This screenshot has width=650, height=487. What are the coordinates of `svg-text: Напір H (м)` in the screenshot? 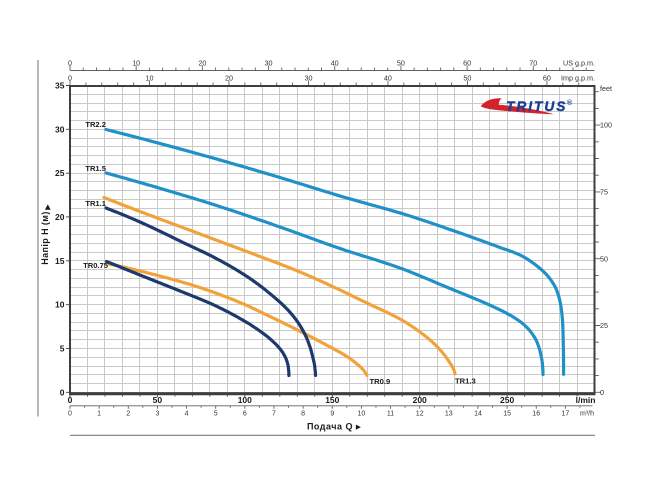 It's located at (45, 238).